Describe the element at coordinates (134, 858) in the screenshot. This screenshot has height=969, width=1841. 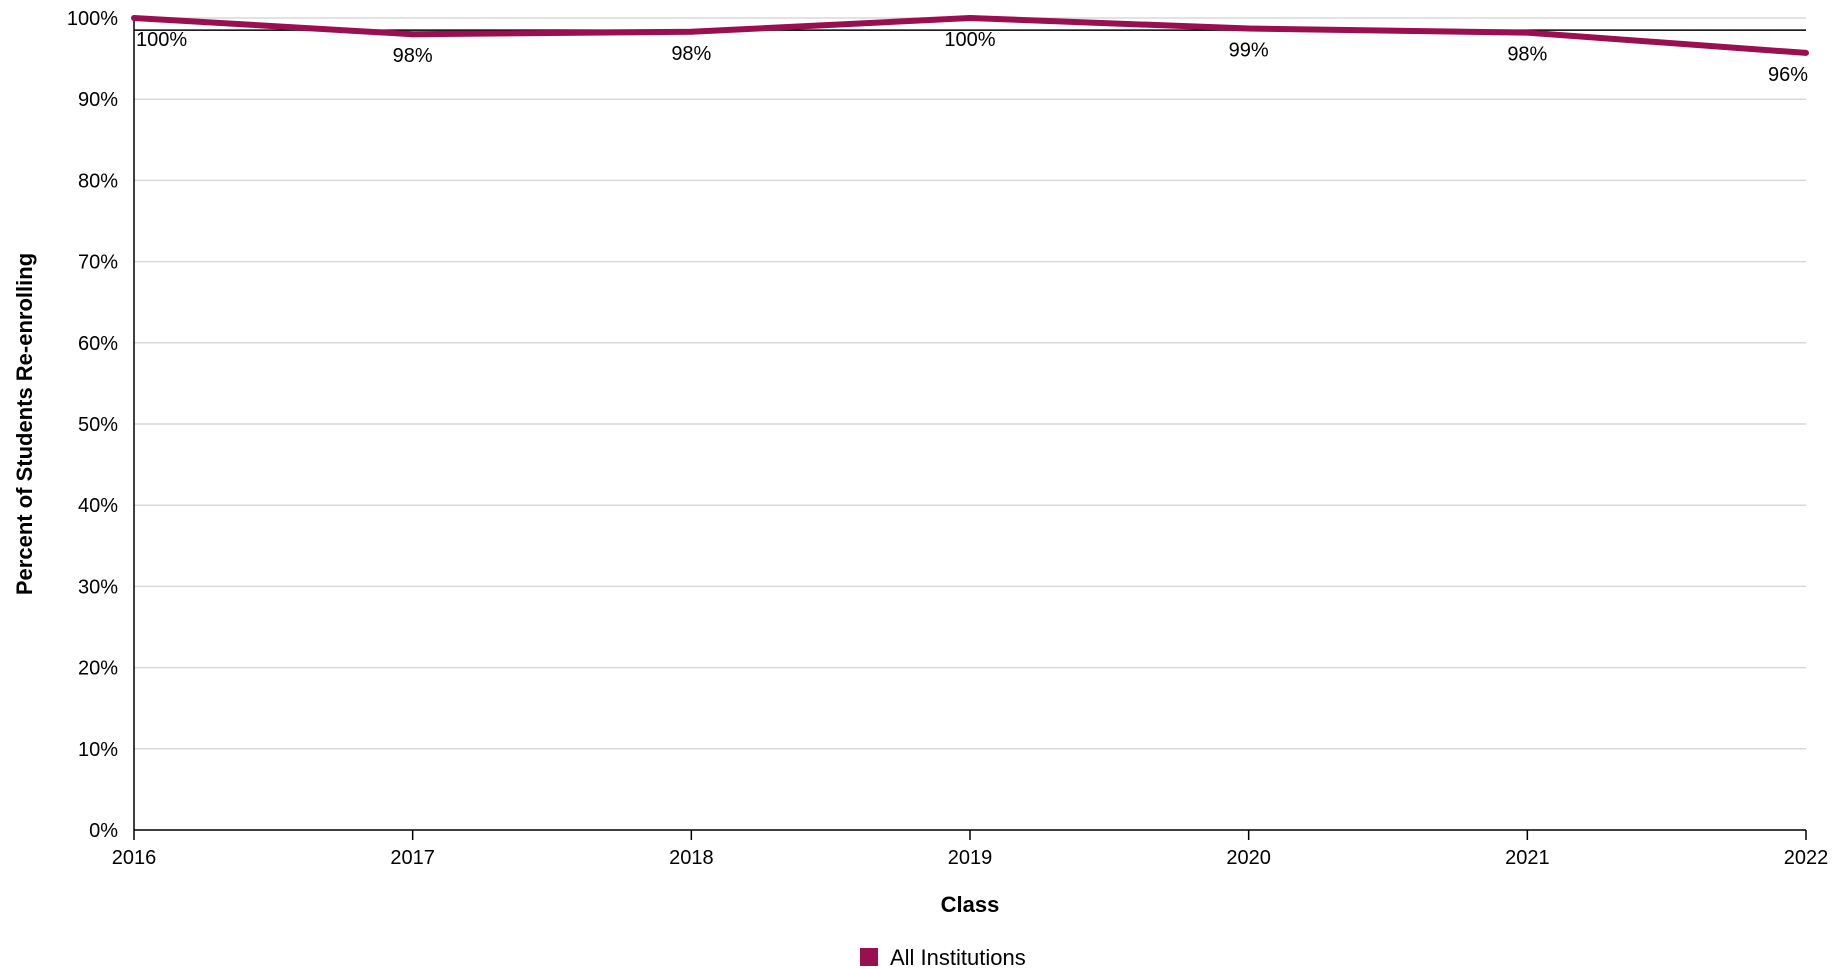
I see `x-tick-label: 2016` at that location.